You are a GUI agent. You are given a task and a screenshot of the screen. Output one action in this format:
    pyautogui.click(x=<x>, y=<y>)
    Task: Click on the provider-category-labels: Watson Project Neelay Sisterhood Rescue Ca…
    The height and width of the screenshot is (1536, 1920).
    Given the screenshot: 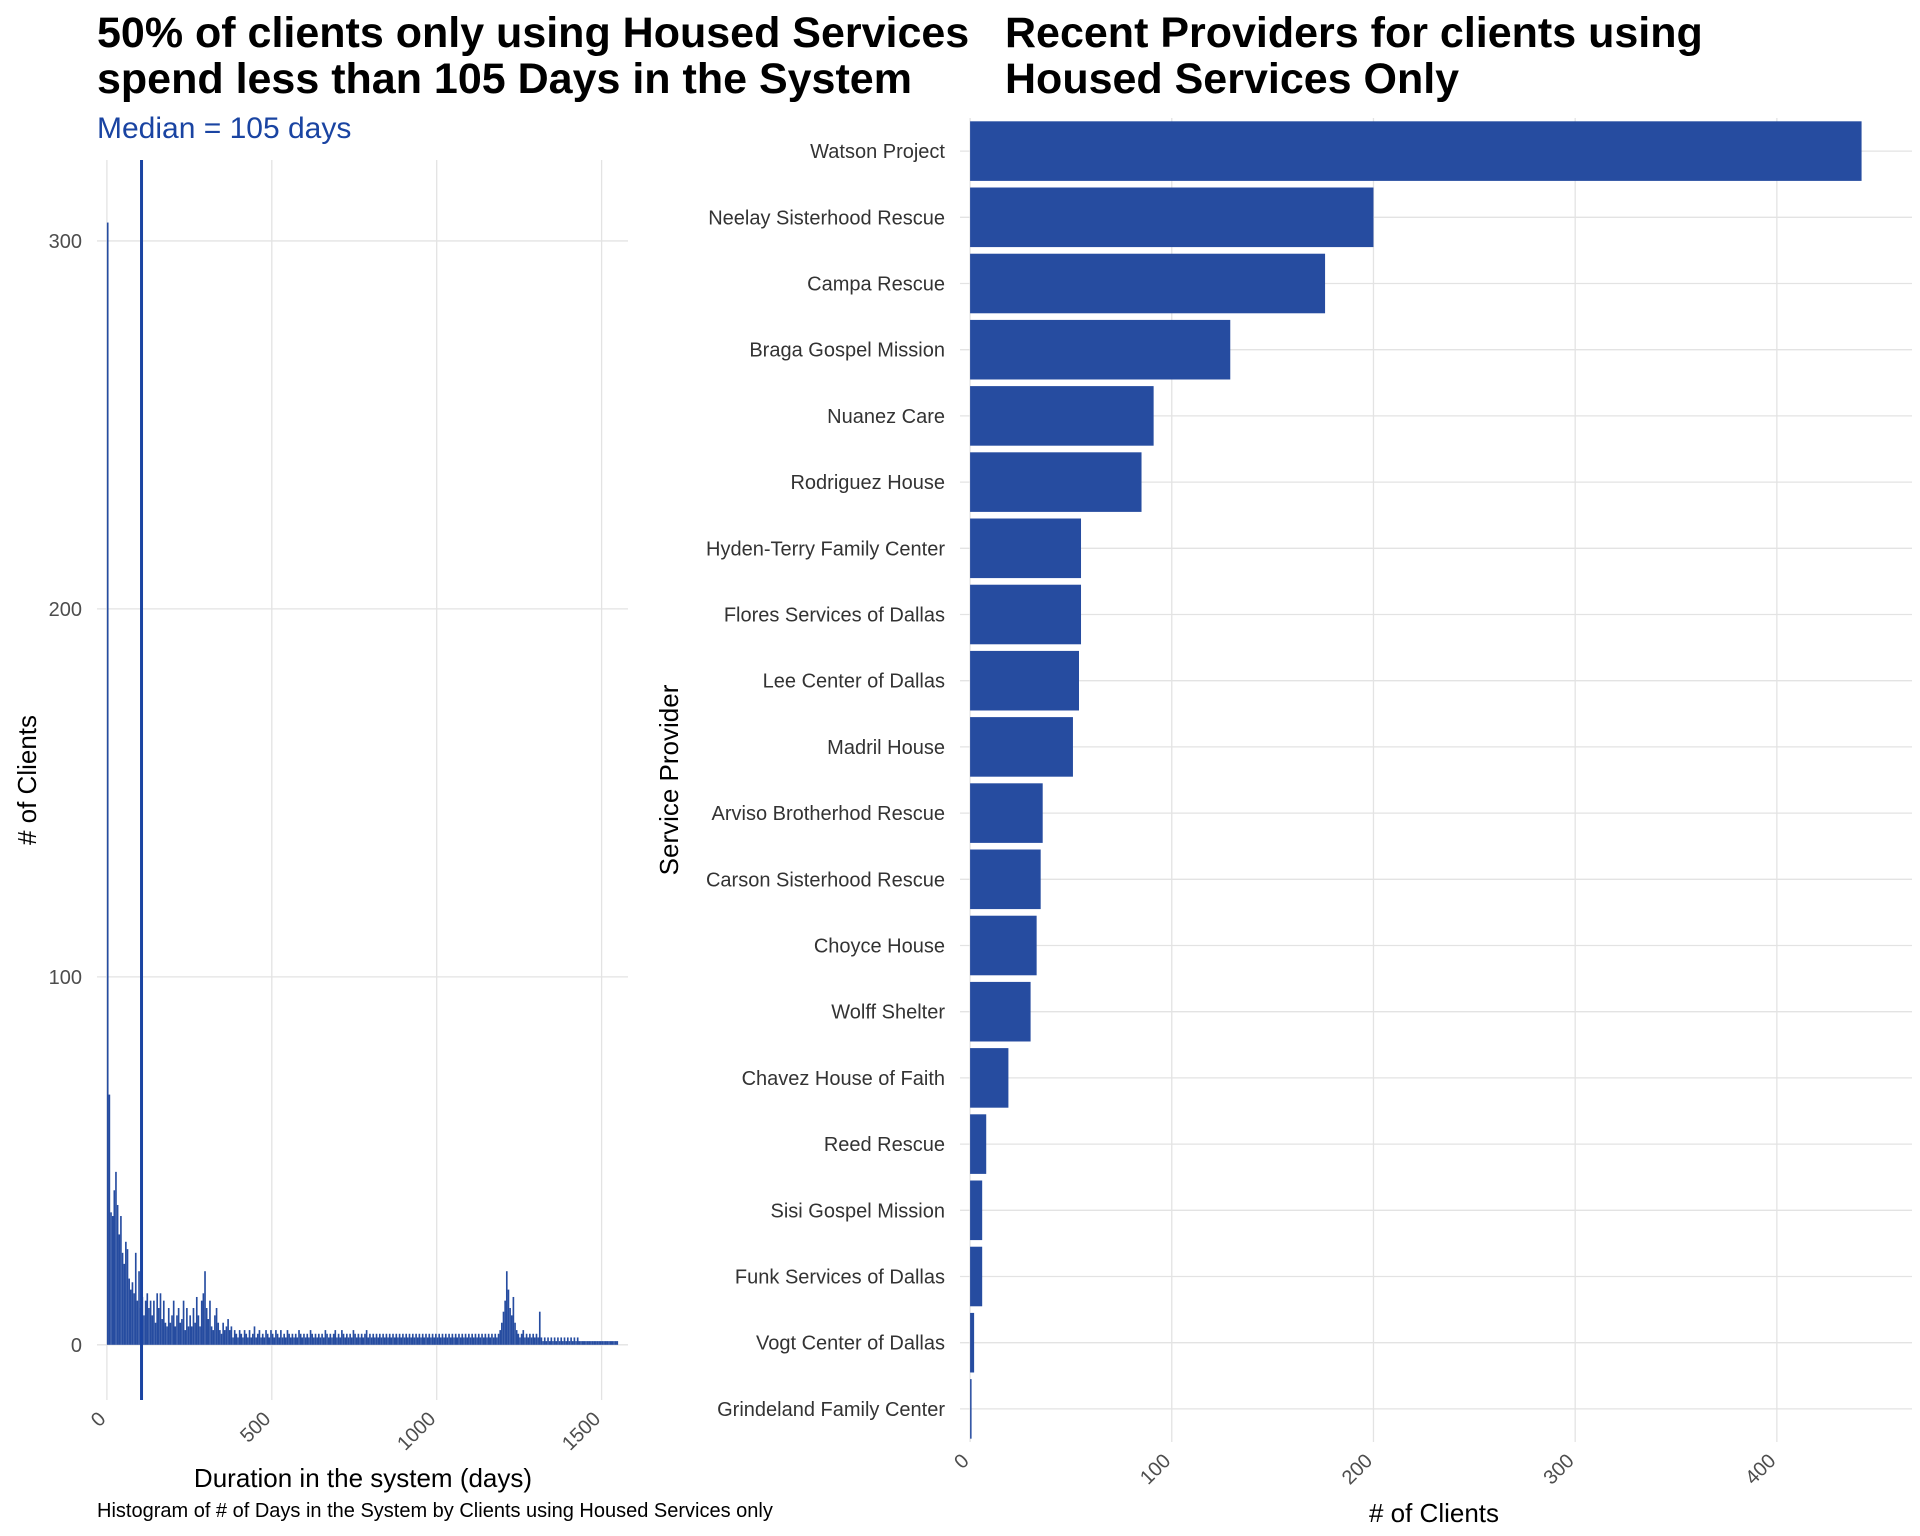 What is the action you would take?
    pyautogui.click(x=825, y=781)
    